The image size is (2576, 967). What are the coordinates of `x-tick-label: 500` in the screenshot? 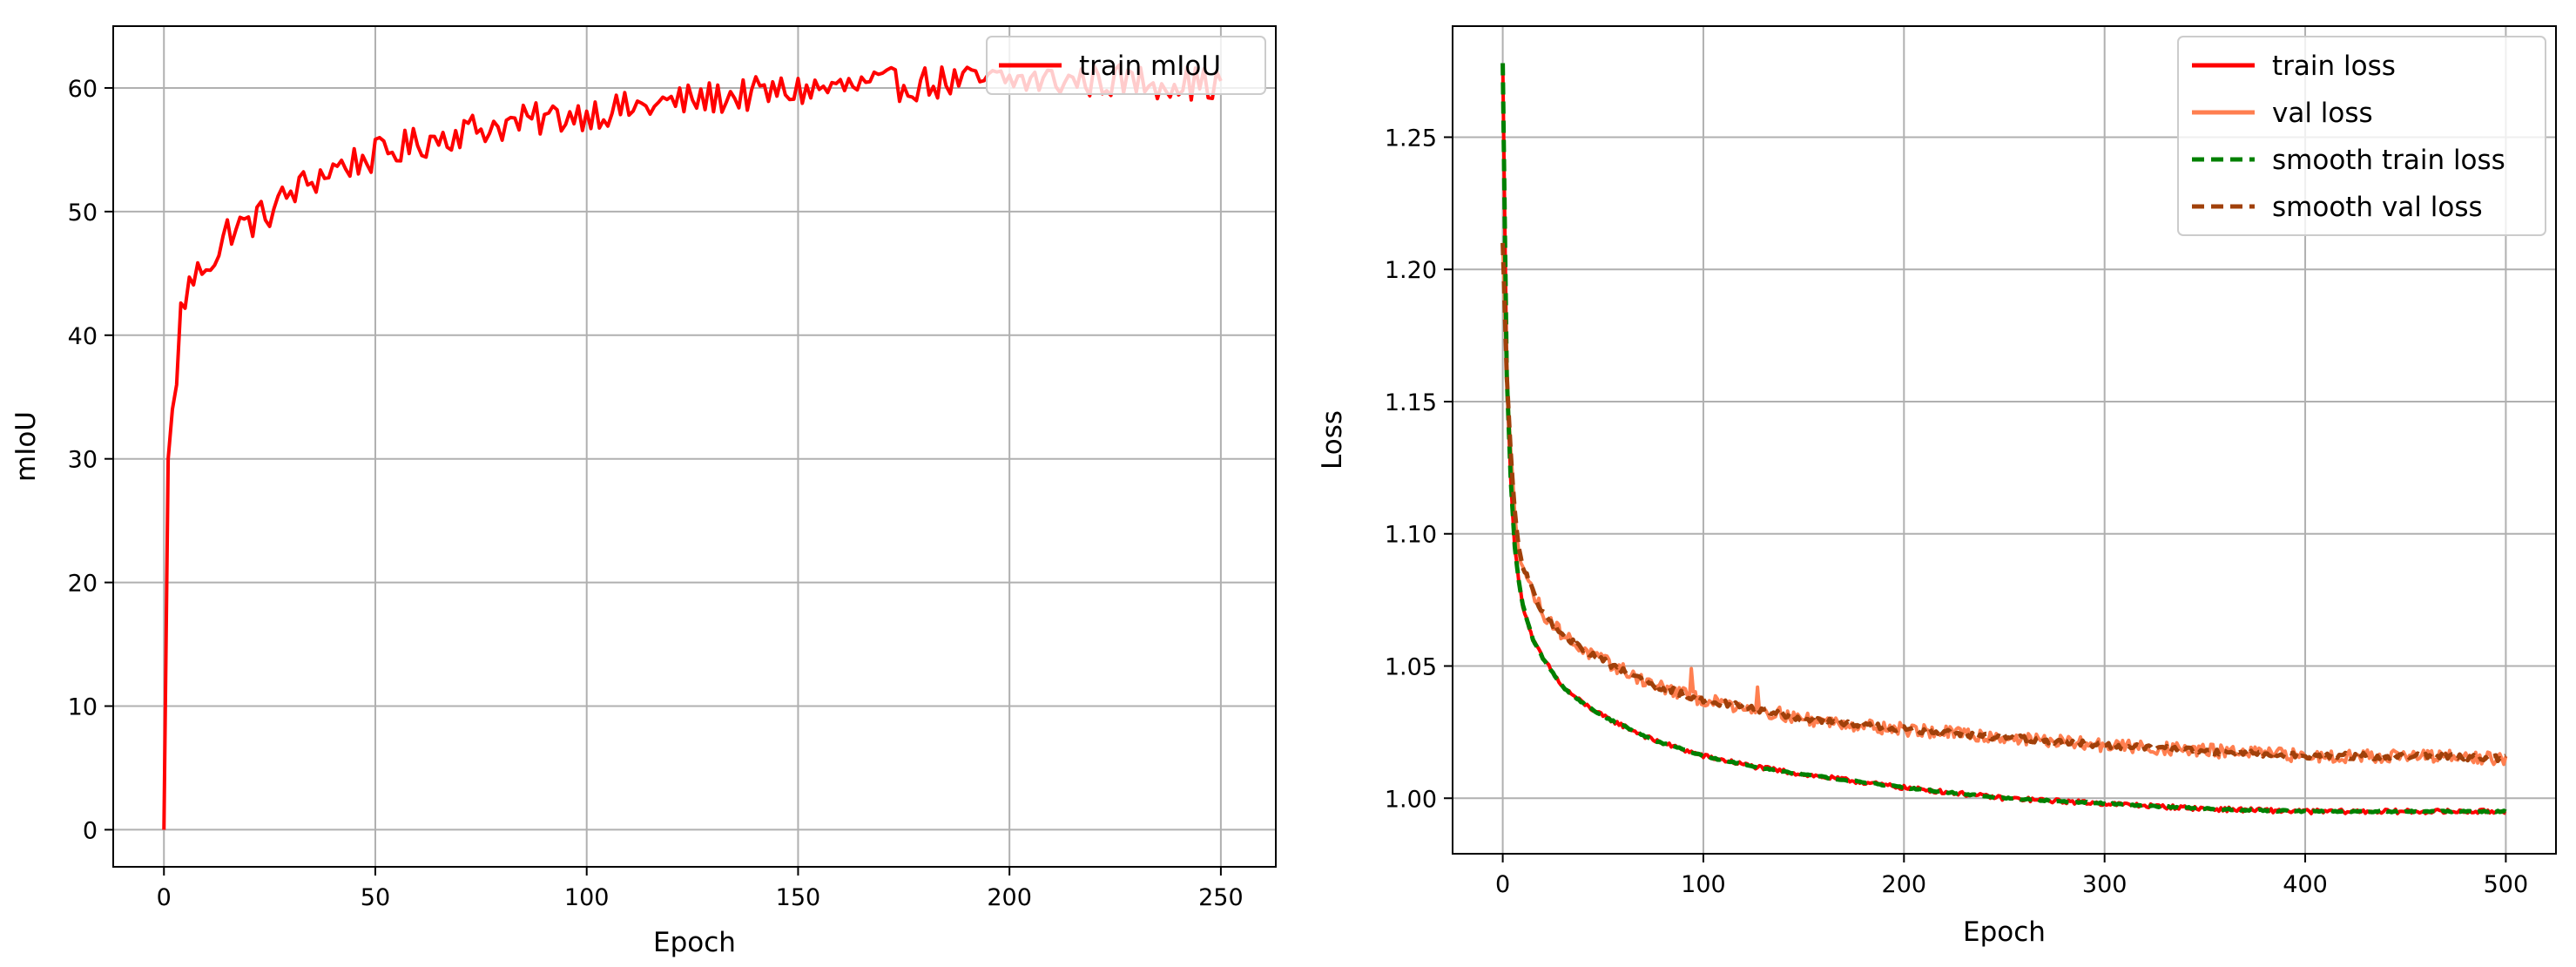 It's located at (2506, 884).